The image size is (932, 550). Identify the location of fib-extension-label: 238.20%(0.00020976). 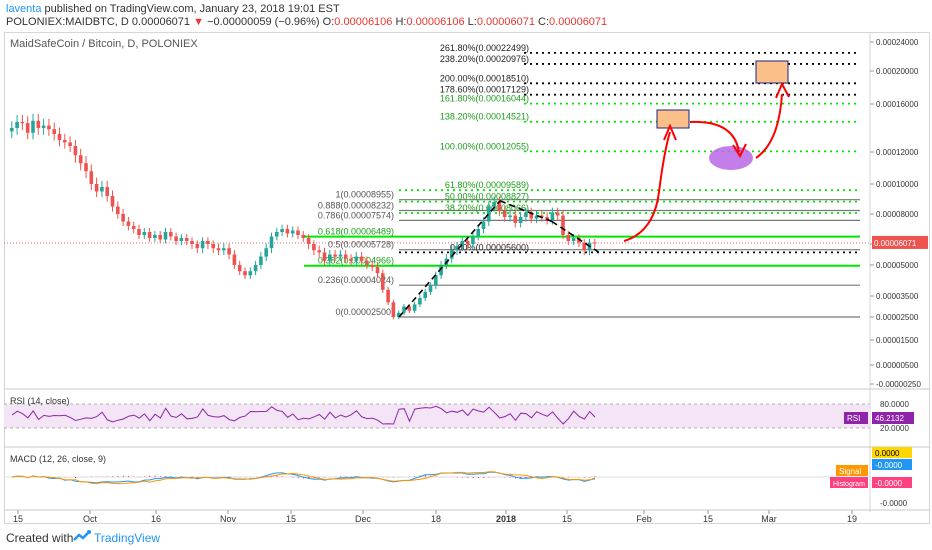
(484, 59).